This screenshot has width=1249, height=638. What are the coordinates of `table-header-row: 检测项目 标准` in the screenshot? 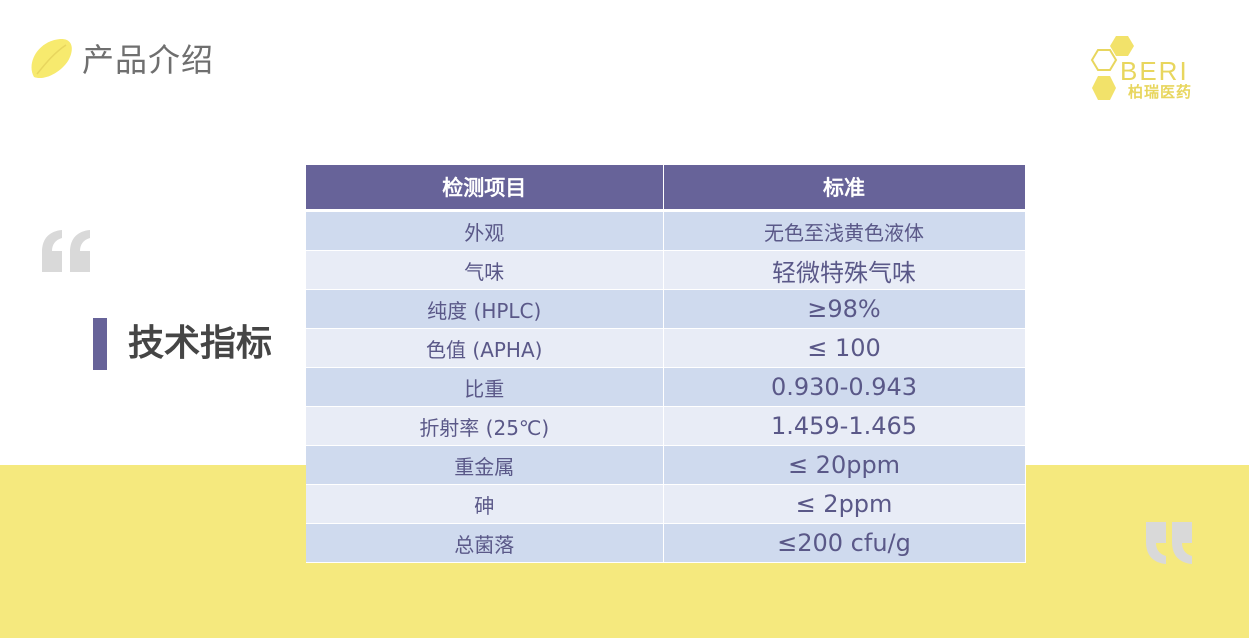 It's located at (666, 188).